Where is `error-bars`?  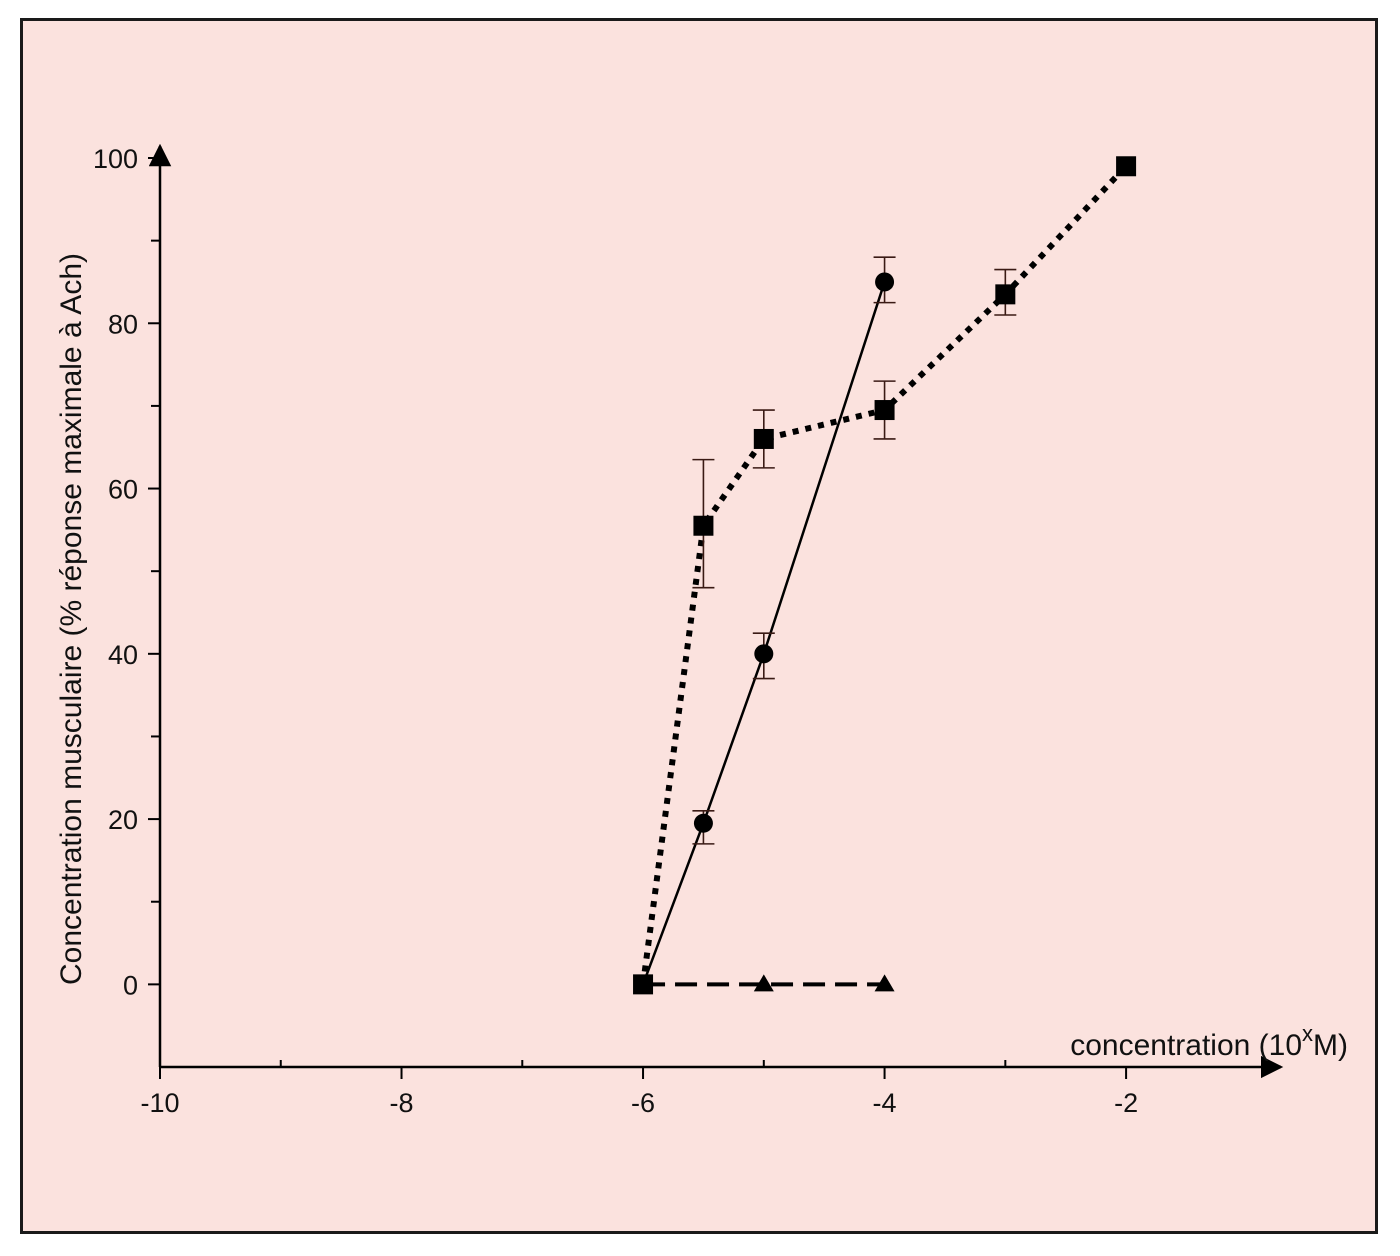
error-bars is located at coordinates (854, 550).